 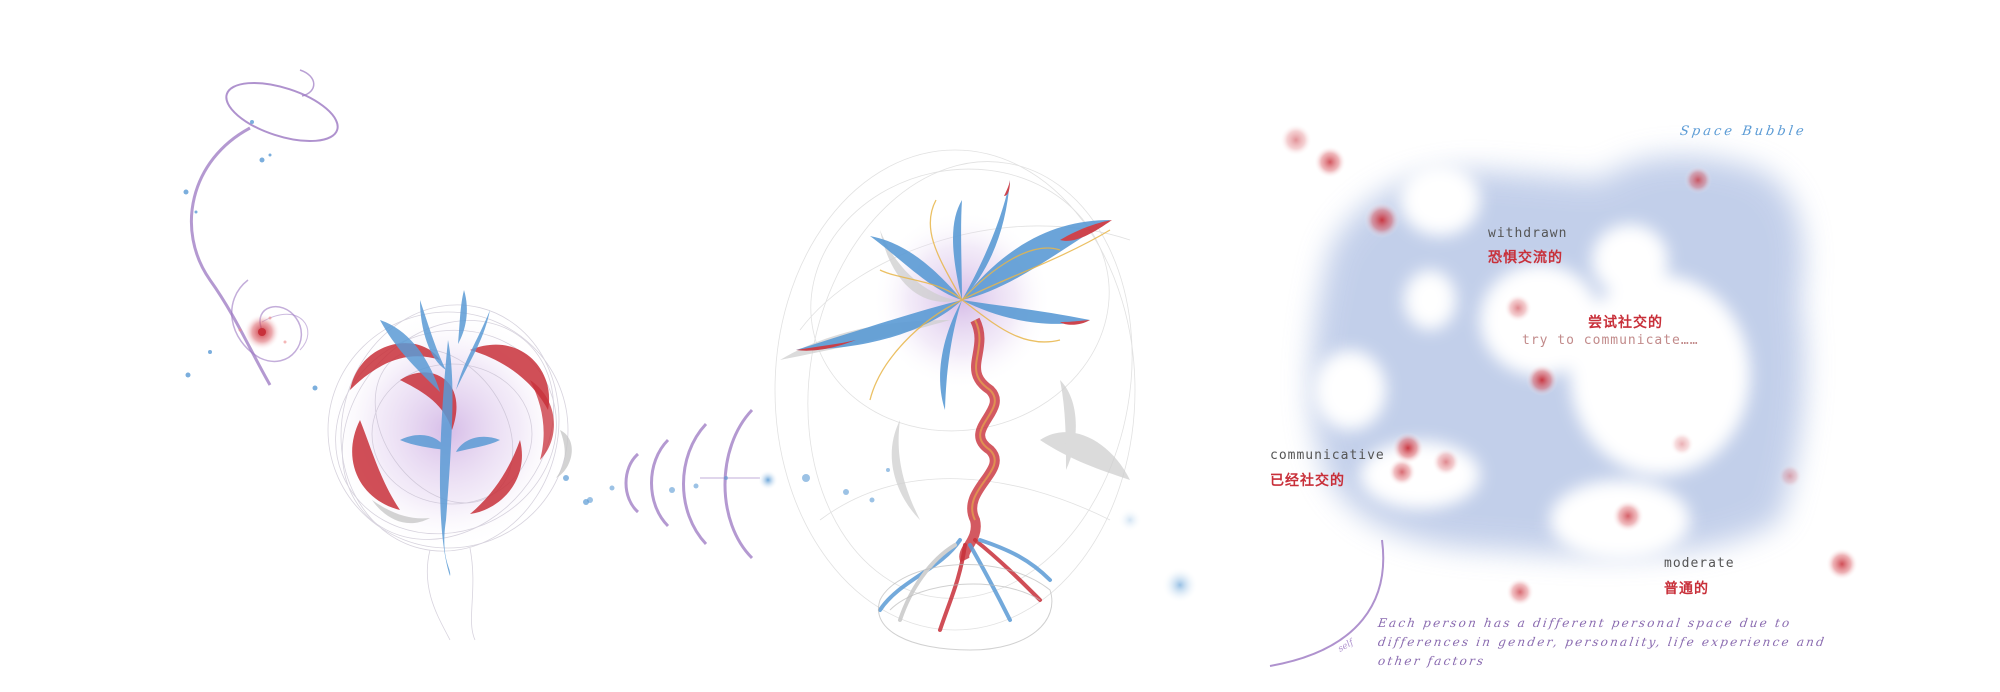 I want to click on note-line-3: other factors, so click(x=1432, y=661).